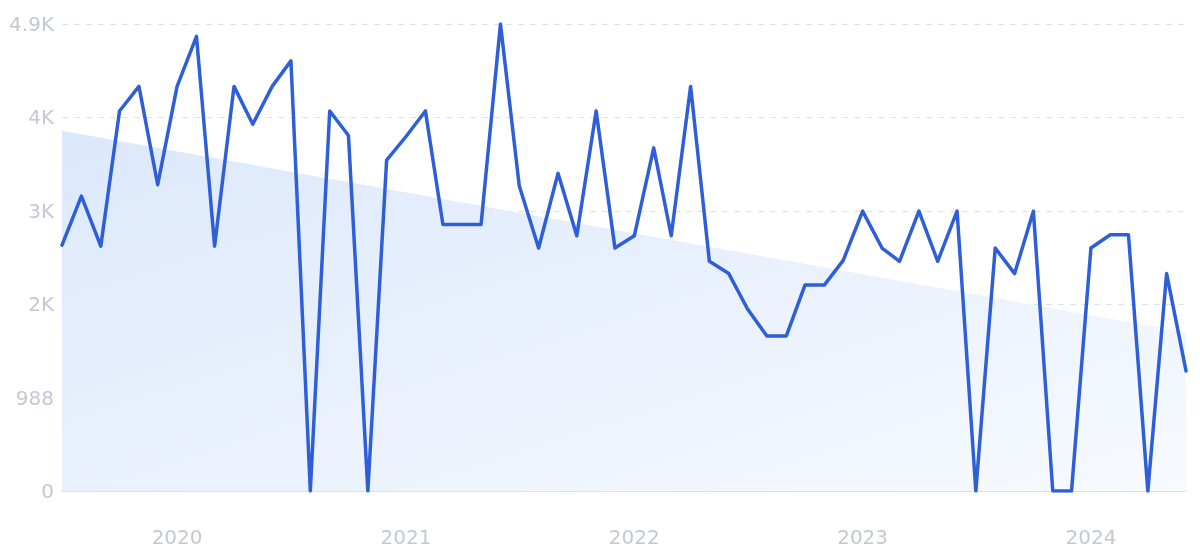 The width and height of the screenshot is (1200, 555). I want to click on x-tick-label: 2020, so click(177, 537).